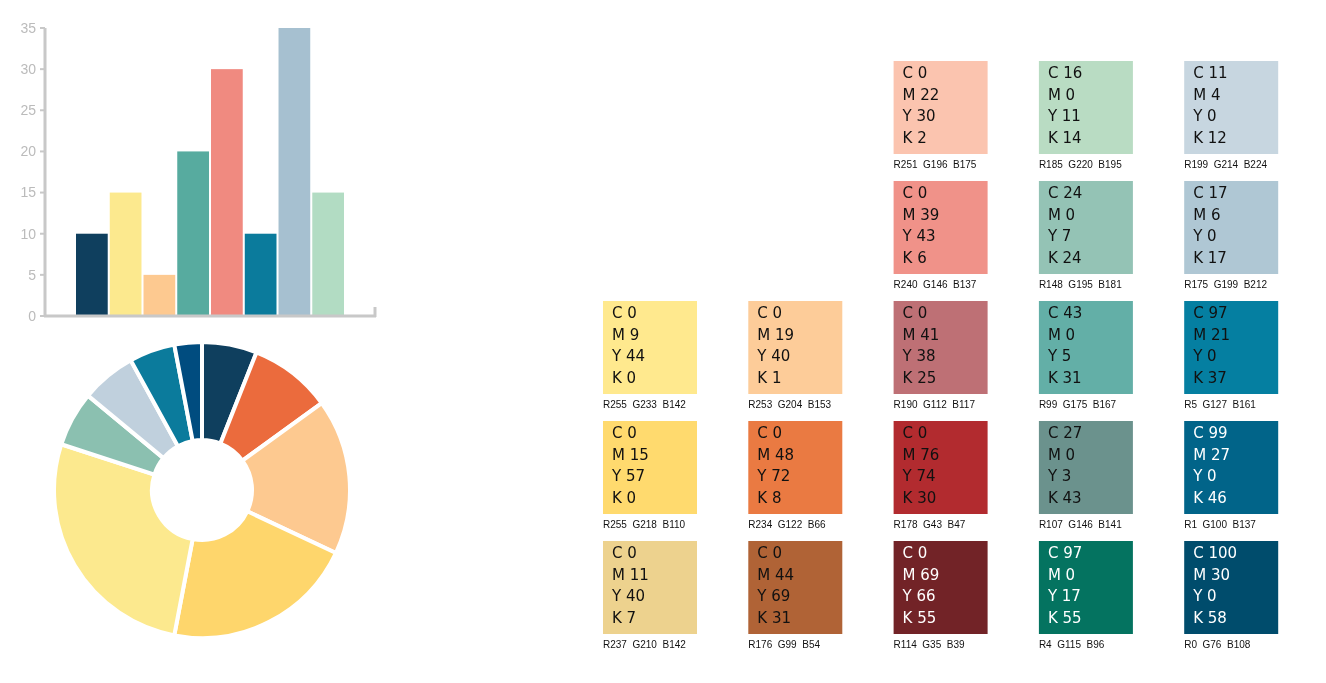  What do you see at coordinates (773, 476) in the screenshot?
I see `text: Y 72` at bounding box center [773, 476].